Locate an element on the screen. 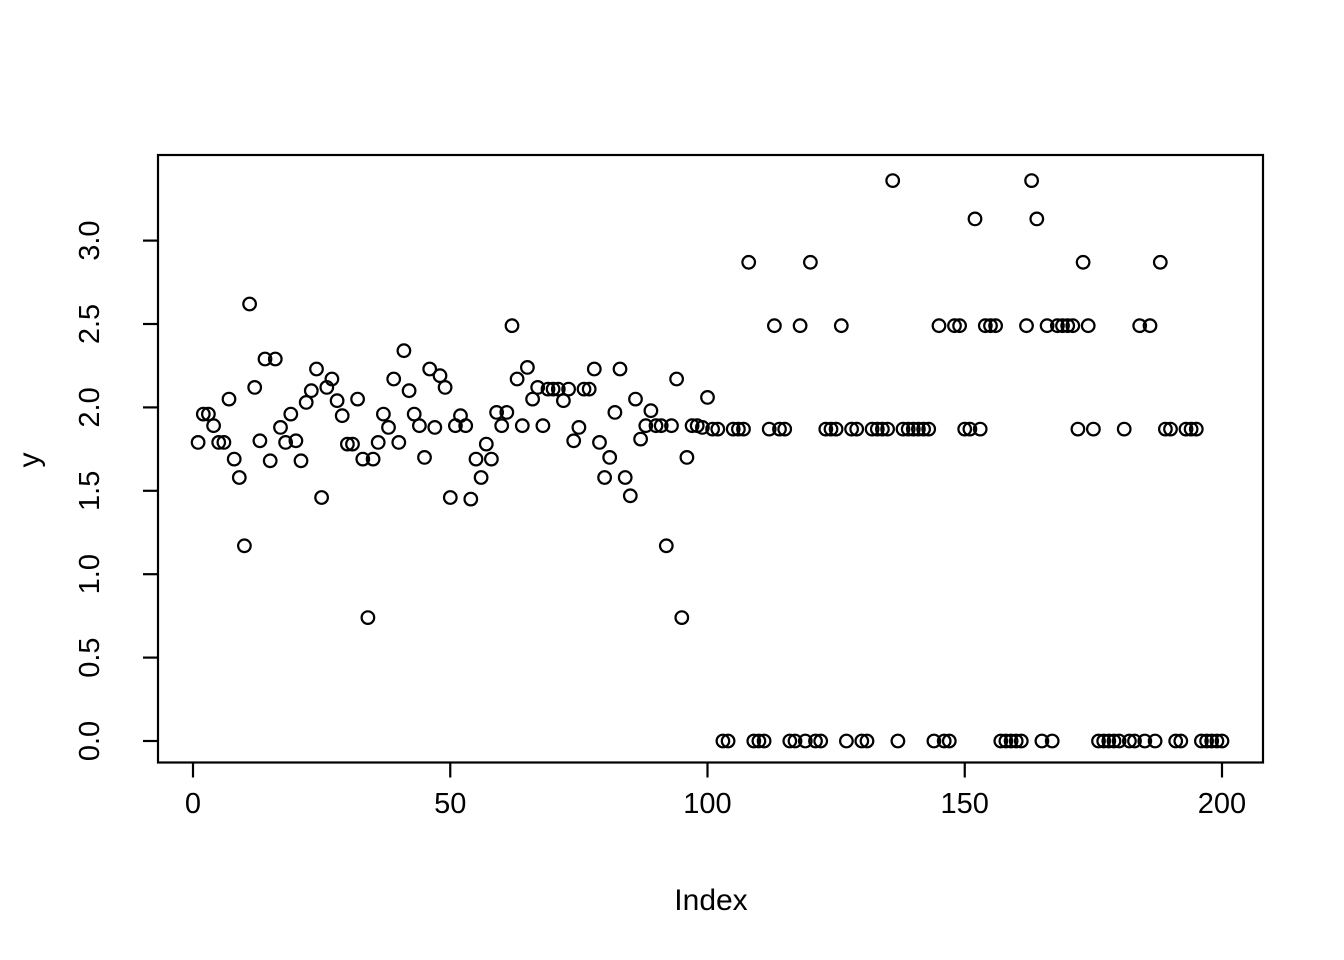  x-axis-tick-label: 150 is located at coordinates (965, 804).